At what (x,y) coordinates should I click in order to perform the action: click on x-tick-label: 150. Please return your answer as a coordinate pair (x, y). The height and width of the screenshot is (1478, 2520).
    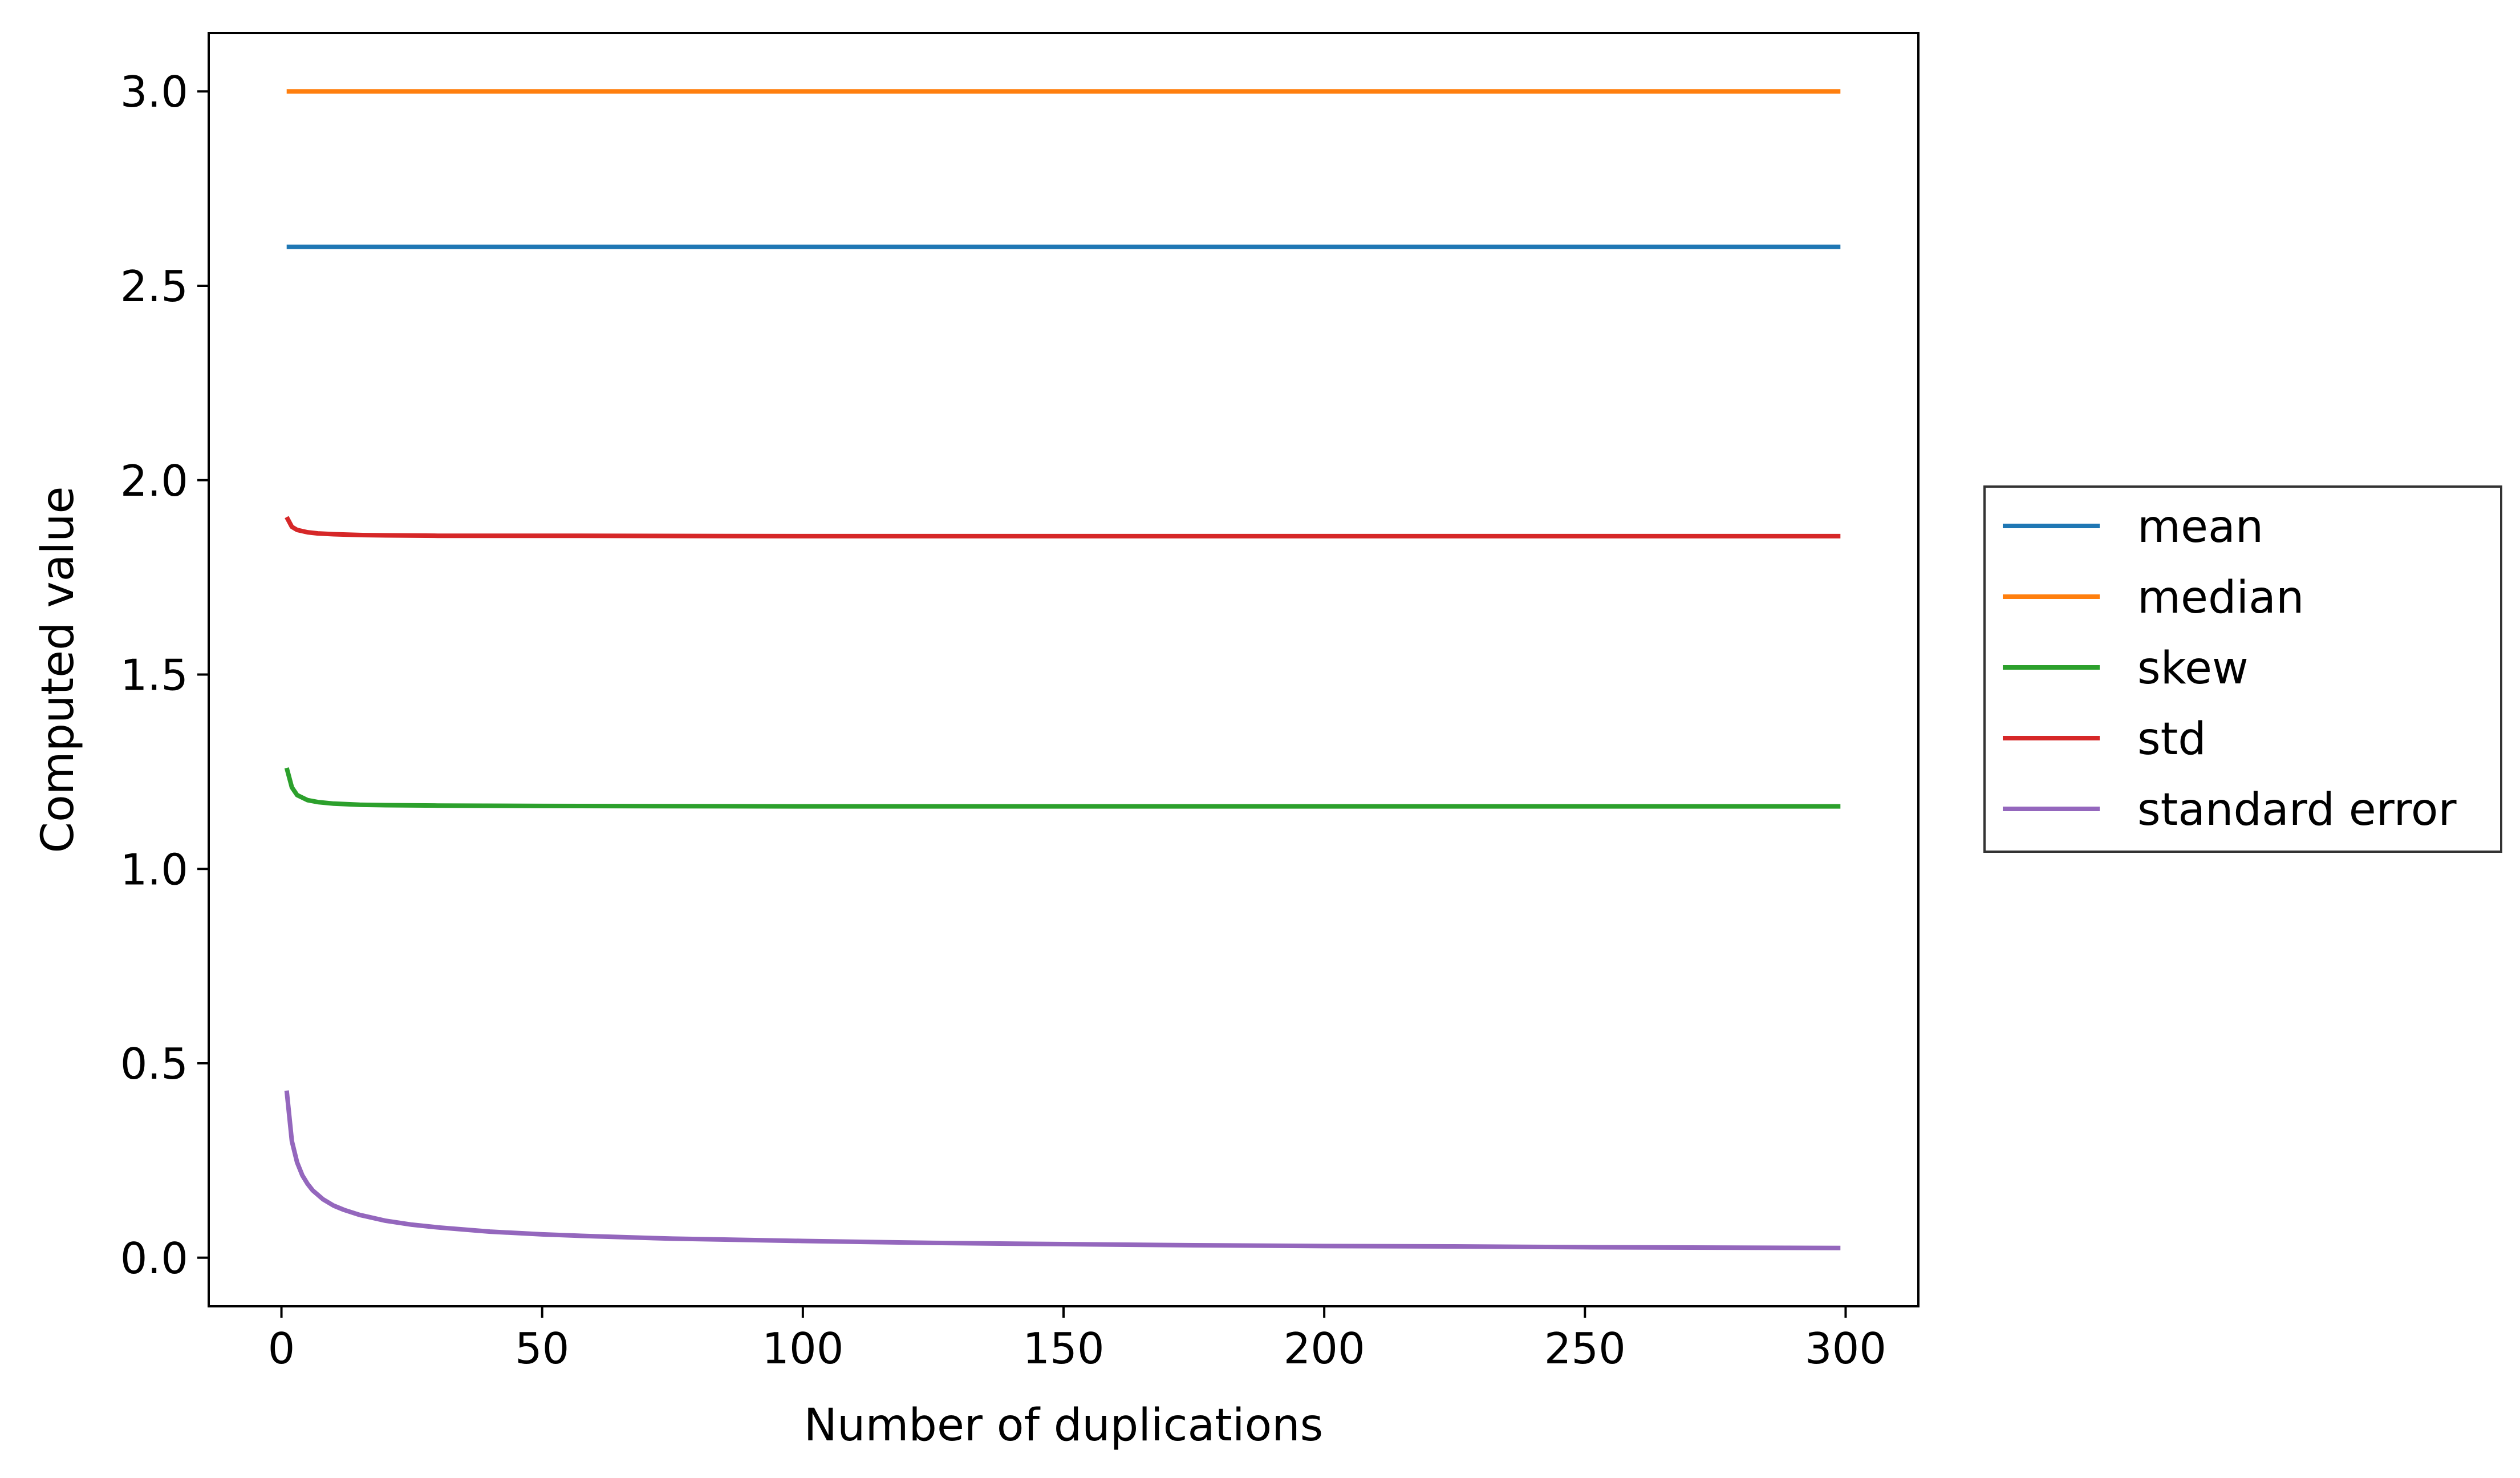
    Looking at the image, I should click on (1063, 1349).